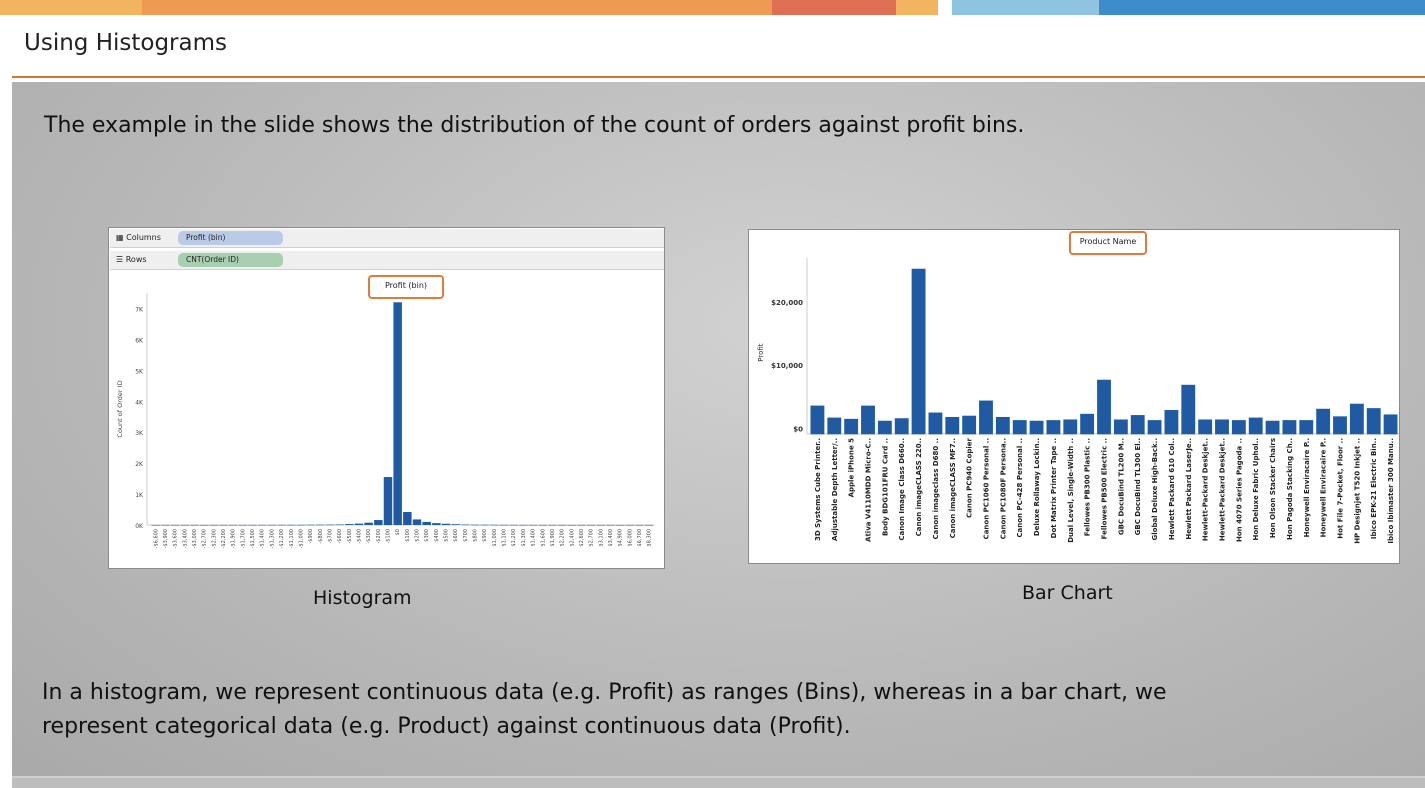 The width and height of the screenshot is (1425, 788). I want to click on bar-x-tick: Dot Matrix Printer Tape .., so click(1054, 488).